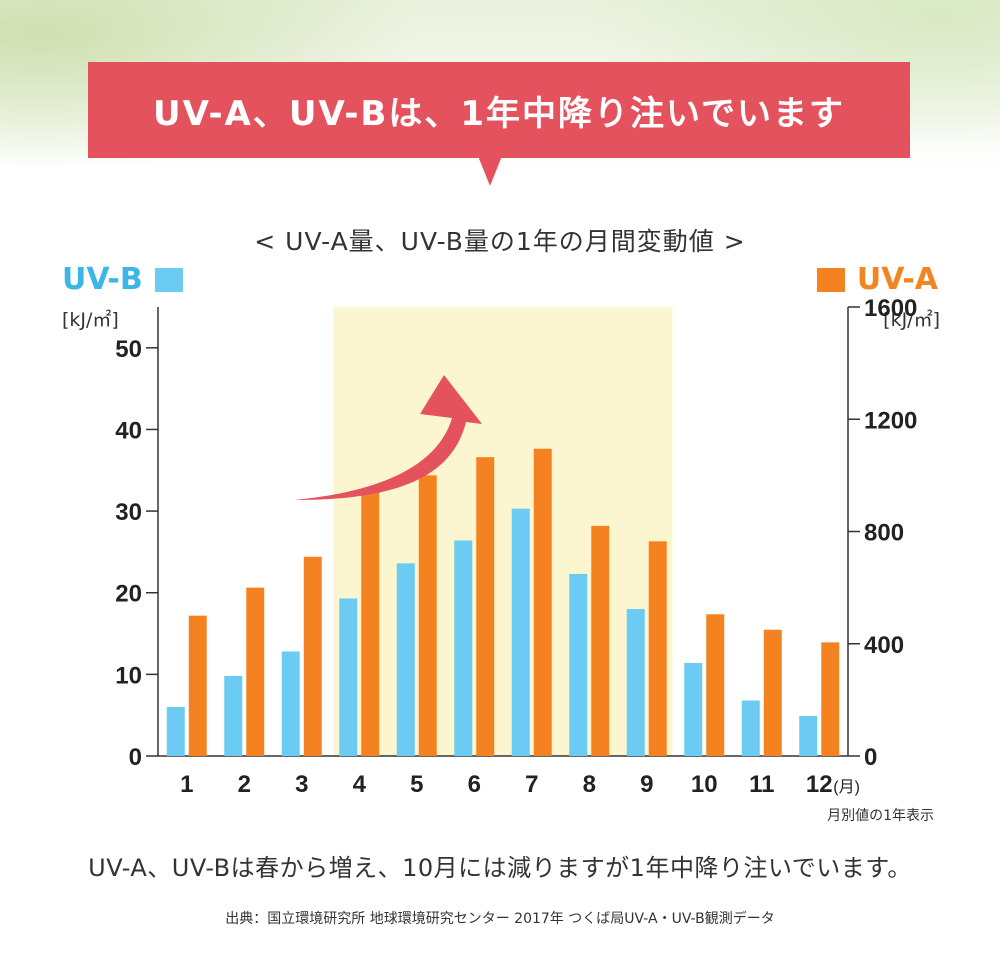  What do you see at coordinates (646, 784) in the screenshot?
I see `x-tick-label: 9` at bounding box center [646, 784].